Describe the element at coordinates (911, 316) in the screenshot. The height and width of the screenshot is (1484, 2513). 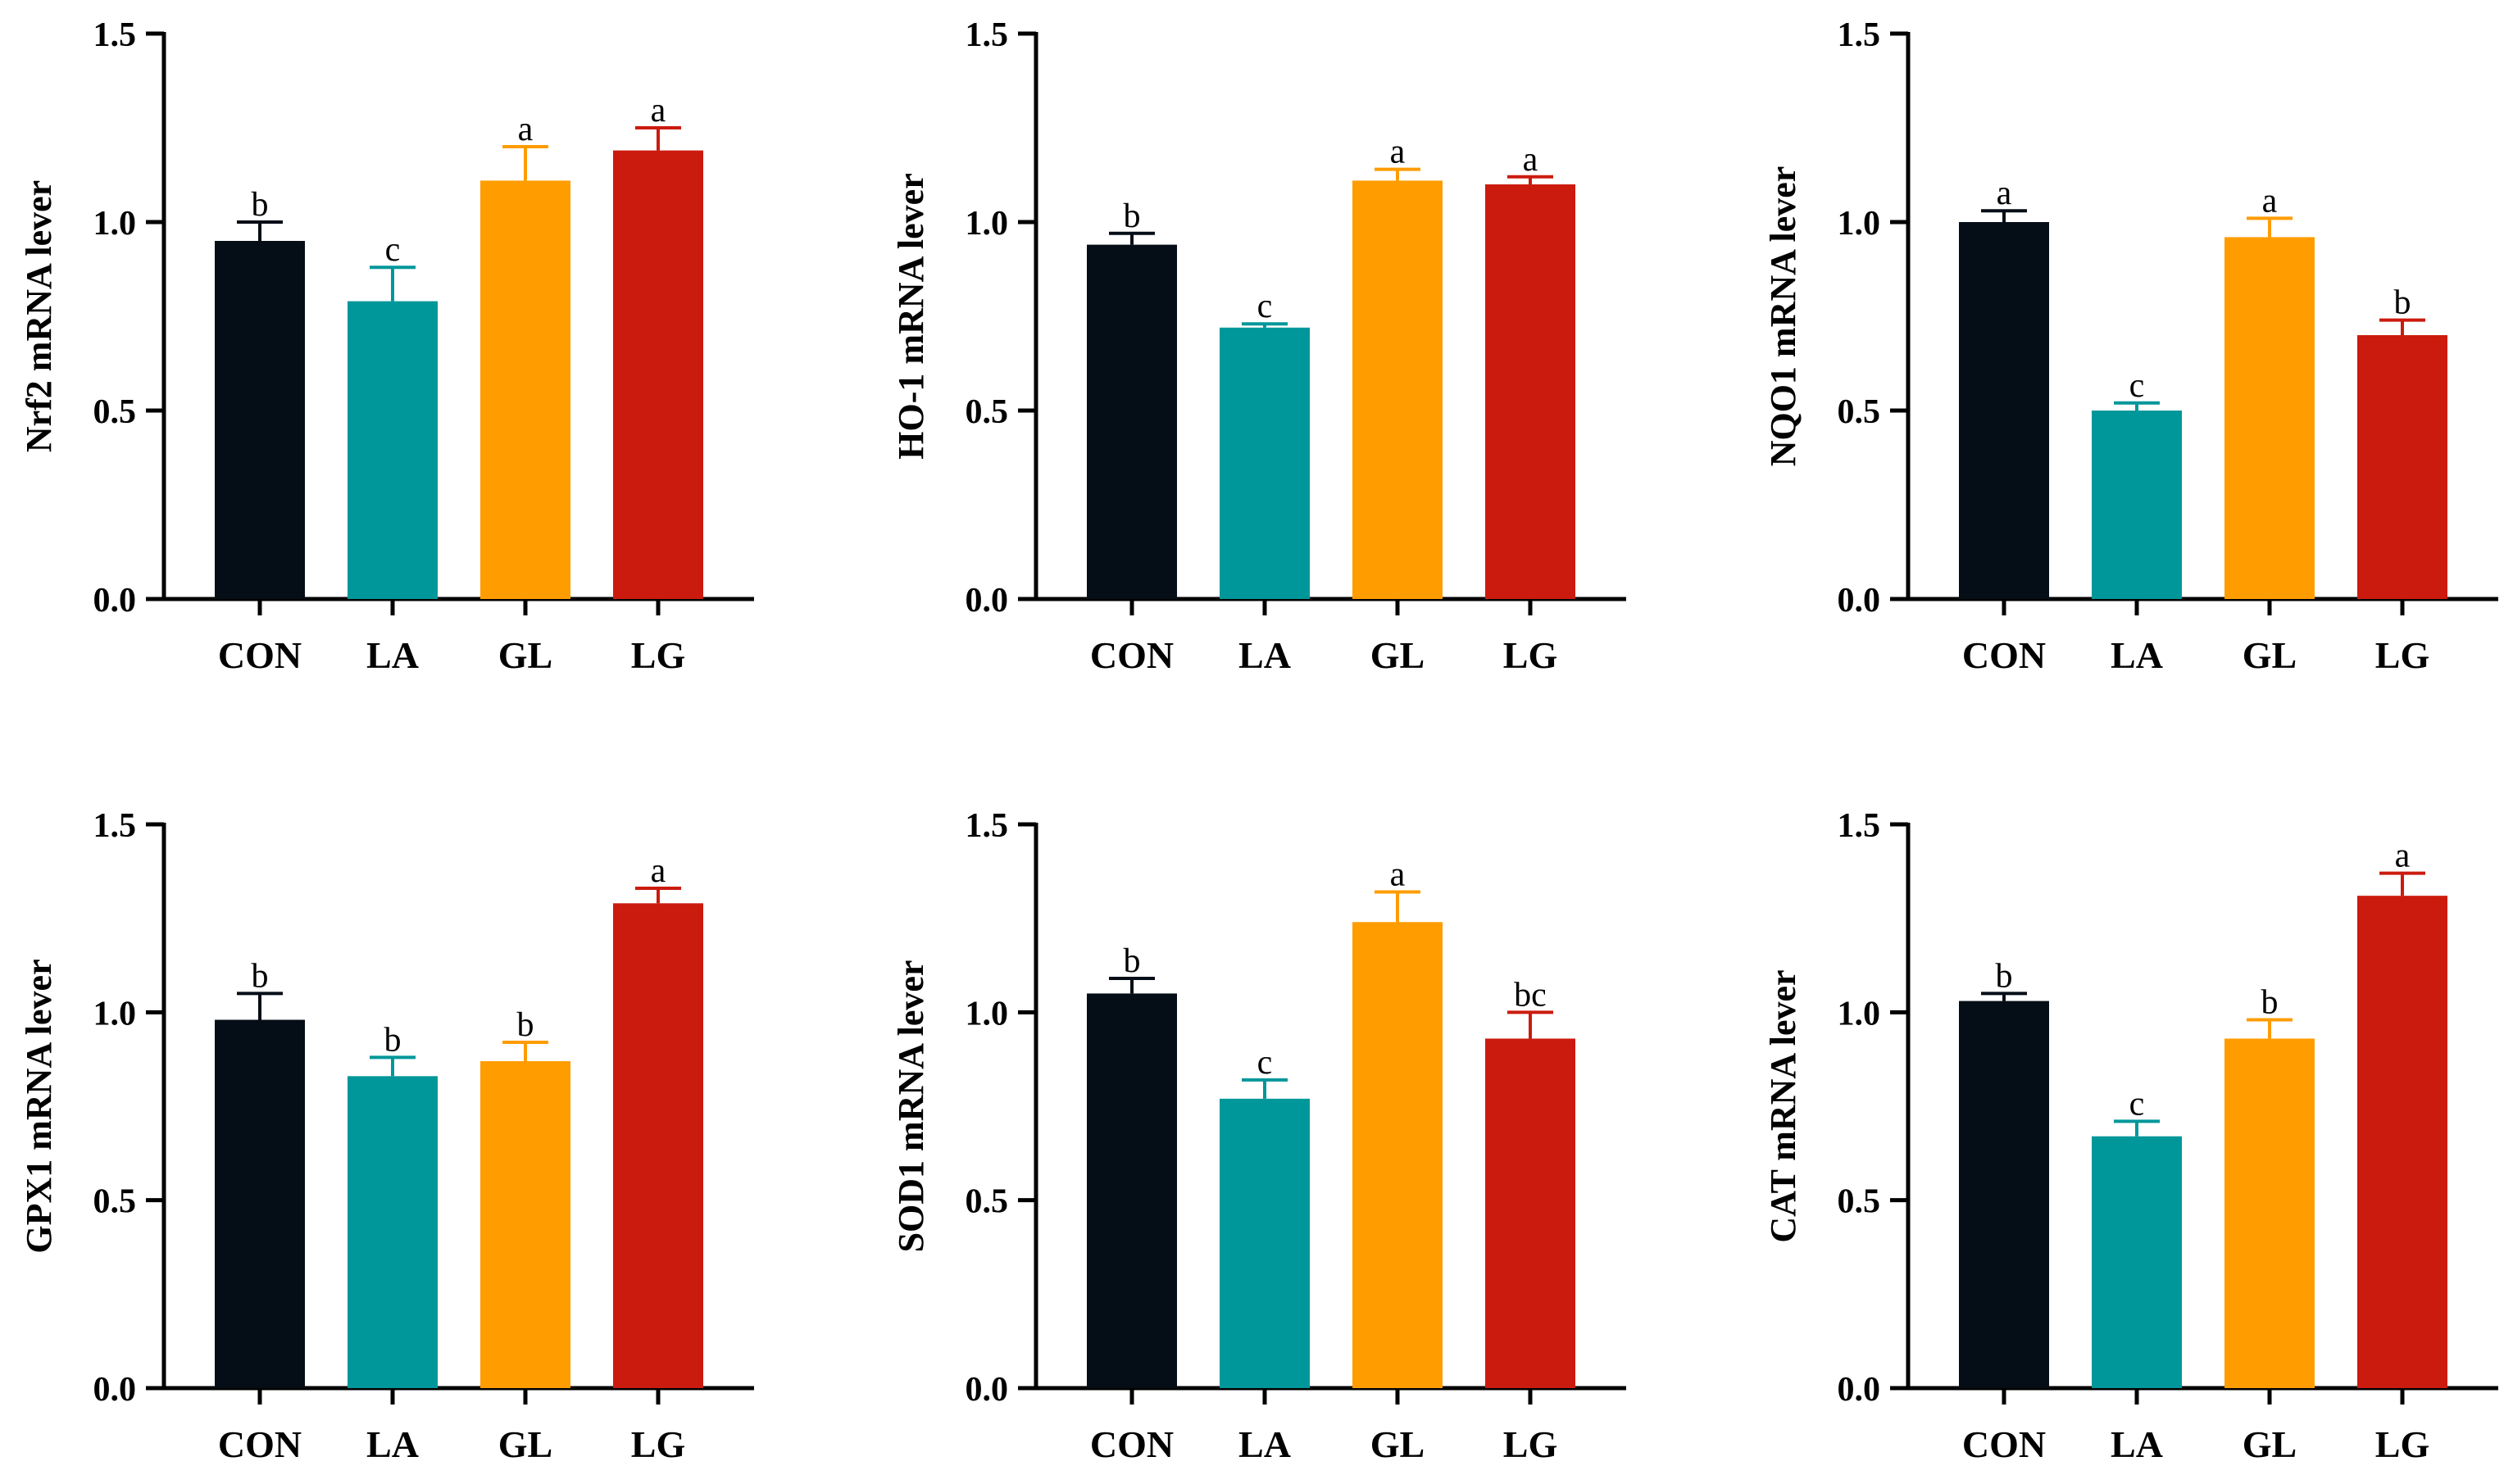
I see `y-axis-label: HO-1 mRNA lever` at that location.